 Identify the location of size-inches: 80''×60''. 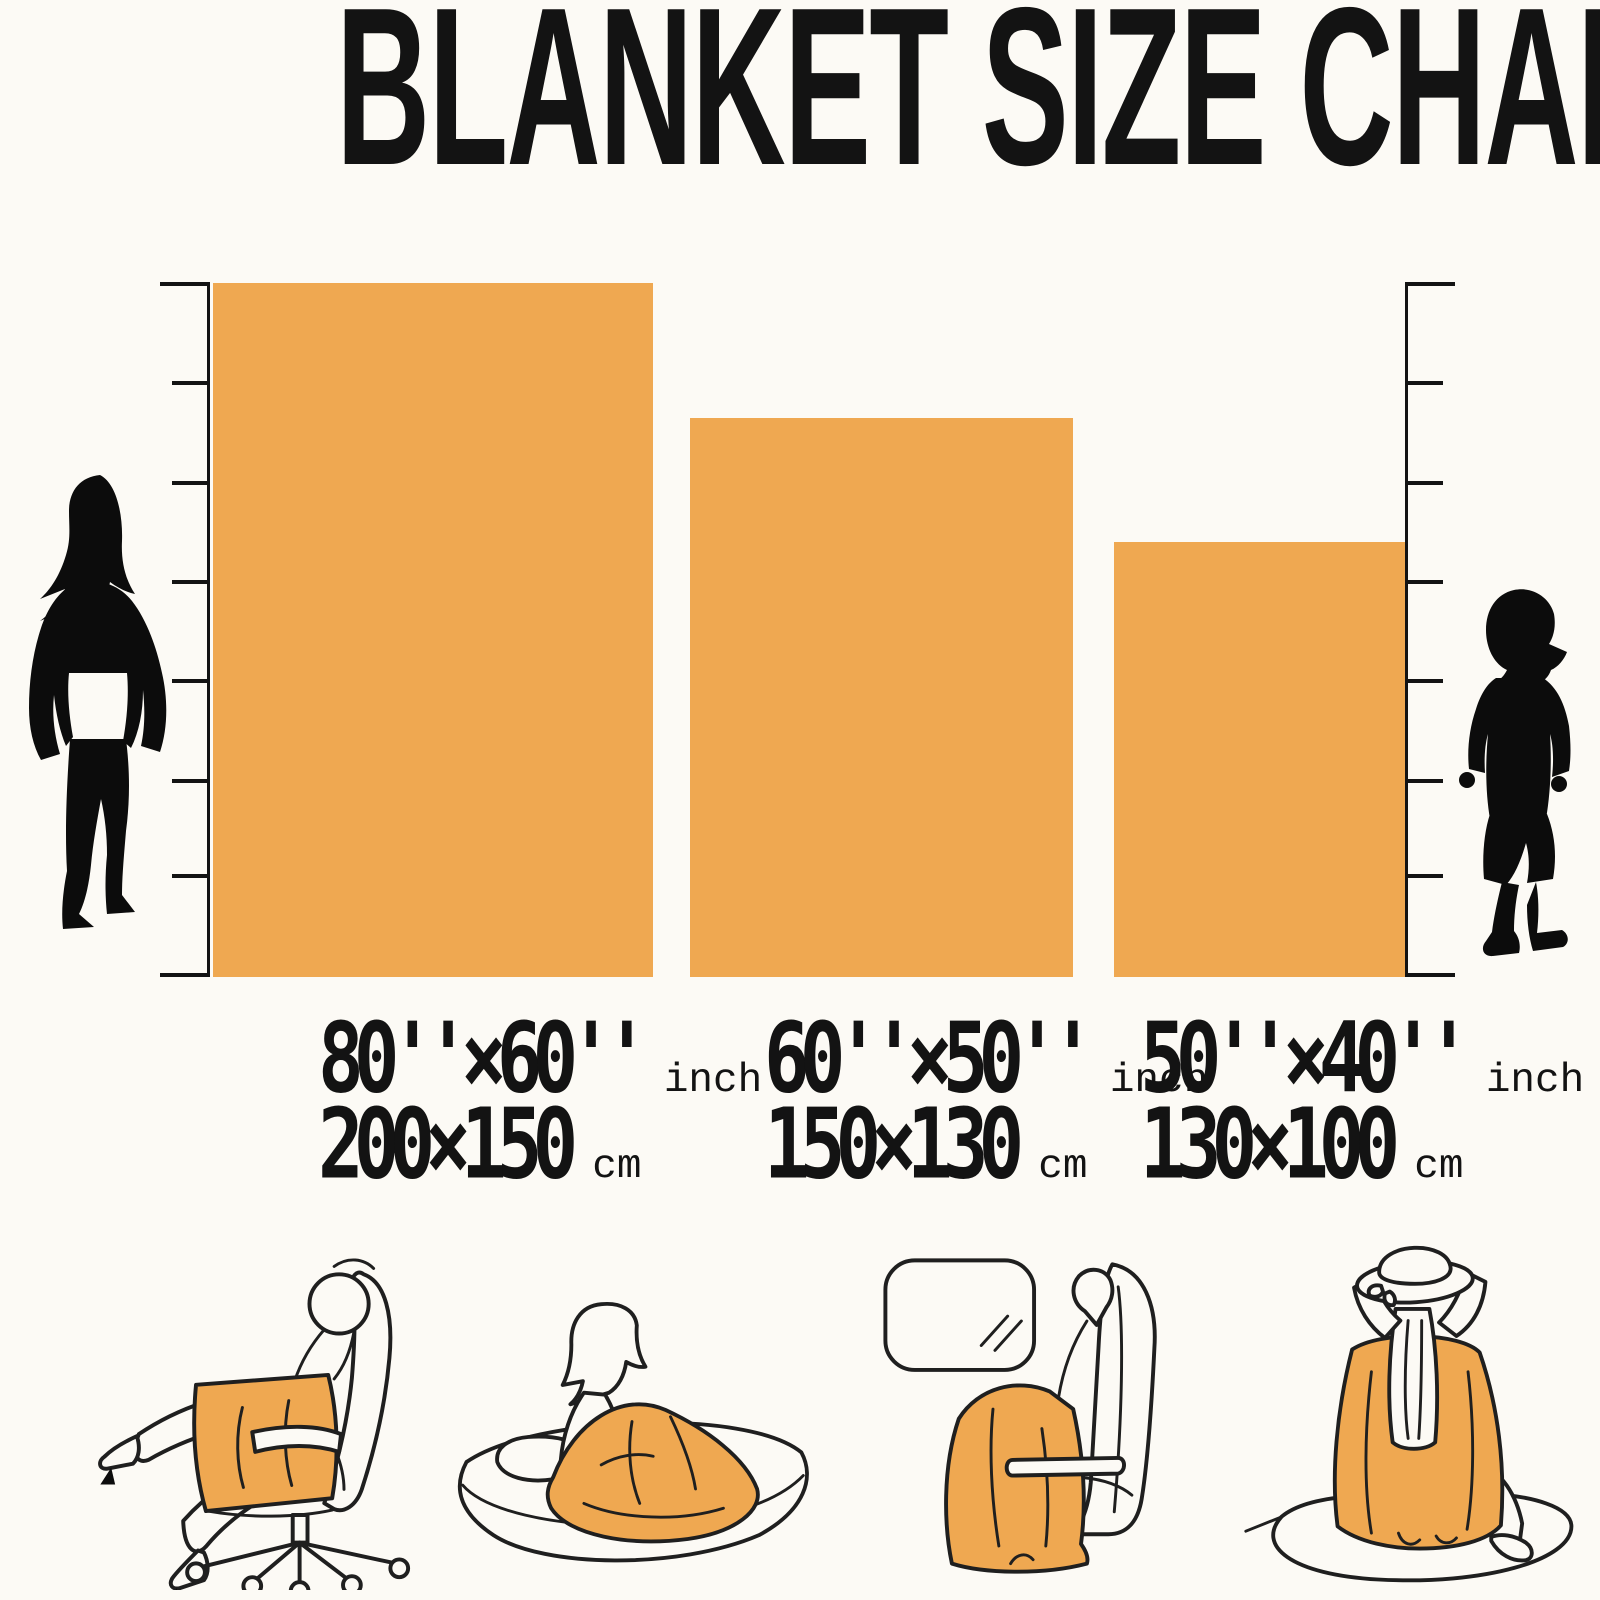
(484, 1057).